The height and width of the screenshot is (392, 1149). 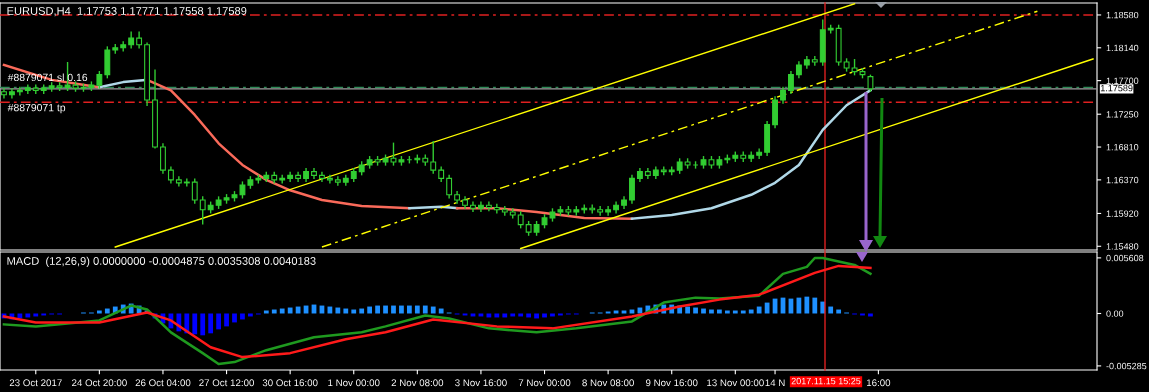 I want to click on ref-line-label: 1.17589, so click(x=1116, y=88).